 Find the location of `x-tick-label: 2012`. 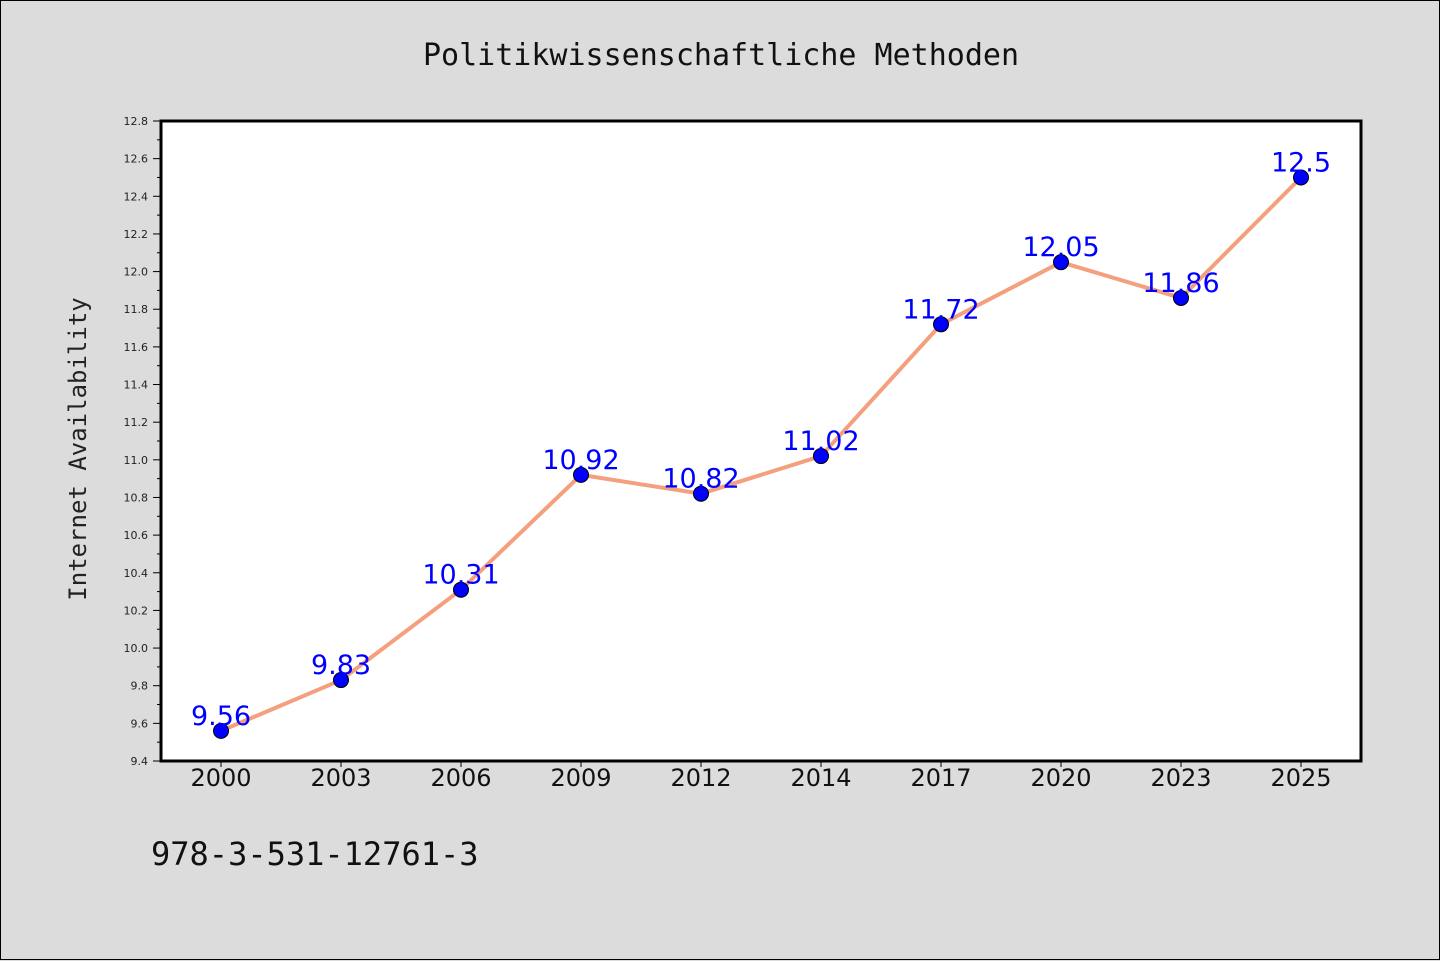

x-tick-label: 2012 is located at coordinates (700, 778).